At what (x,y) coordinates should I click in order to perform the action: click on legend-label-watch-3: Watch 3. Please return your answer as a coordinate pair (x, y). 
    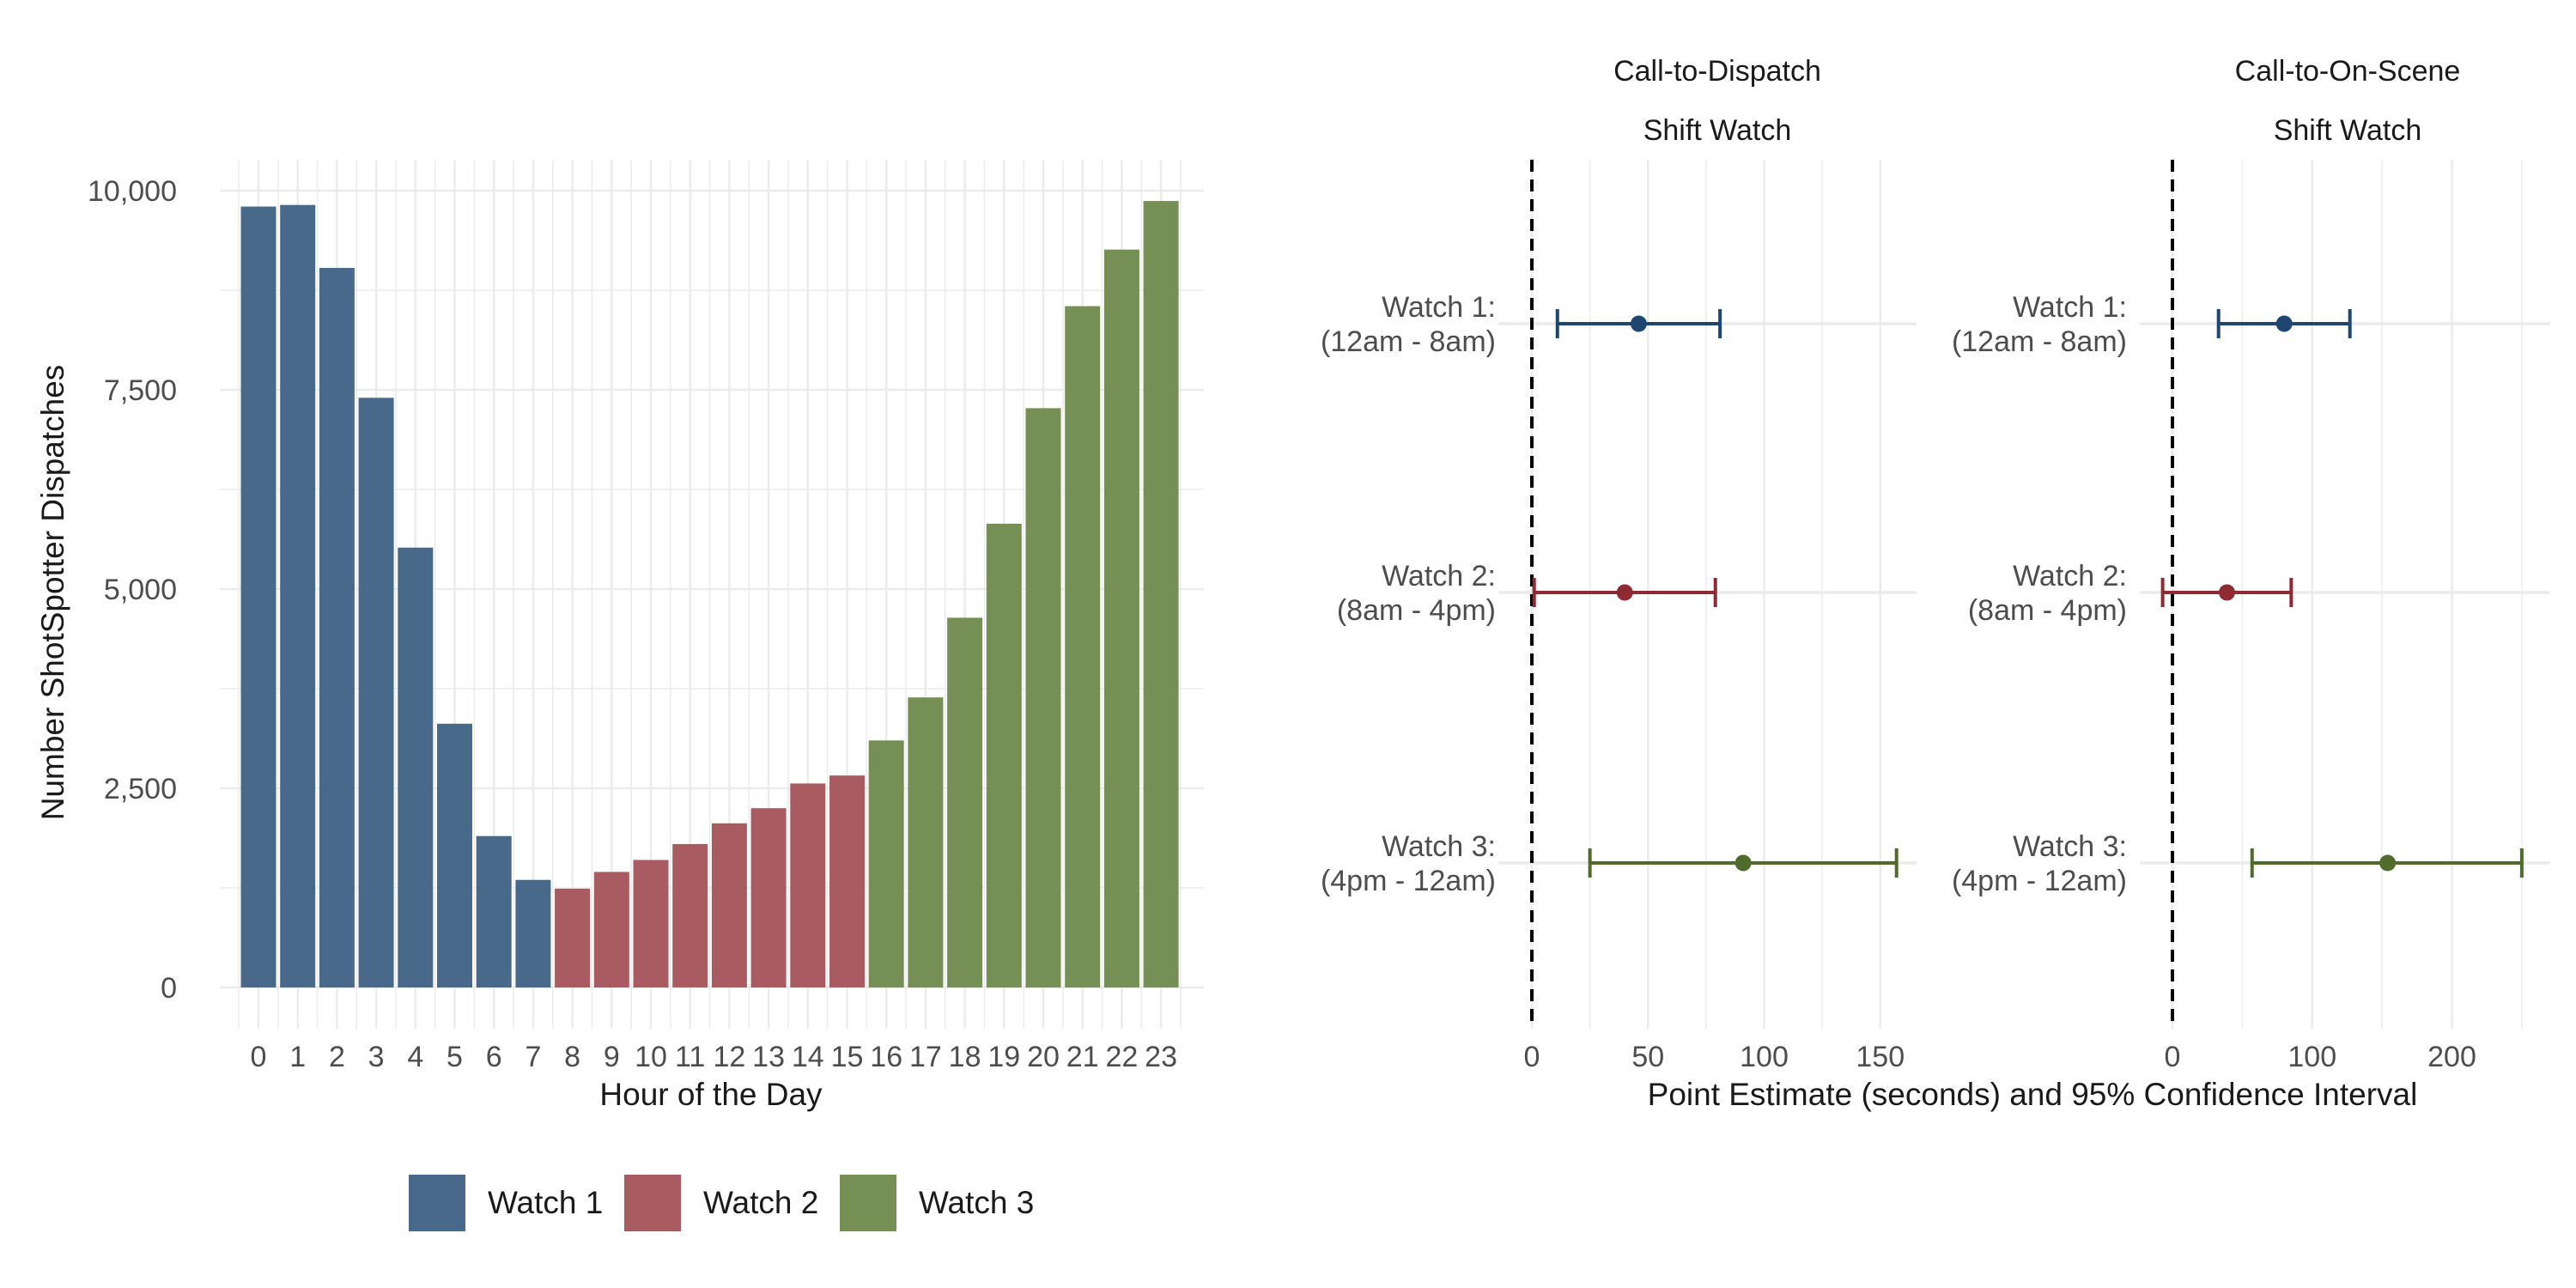
    Looking at the image, I should click on (976, 1202).